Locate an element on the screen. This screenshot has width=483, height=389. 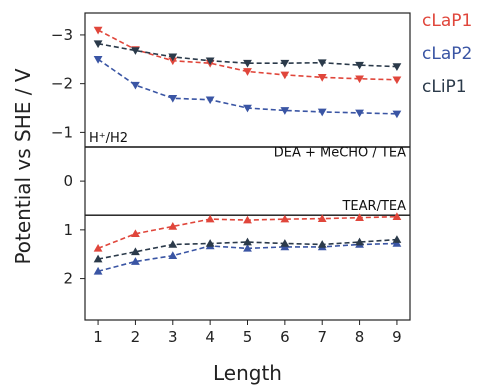
x-tick-label: 2 is located at coordinates (136, 337).